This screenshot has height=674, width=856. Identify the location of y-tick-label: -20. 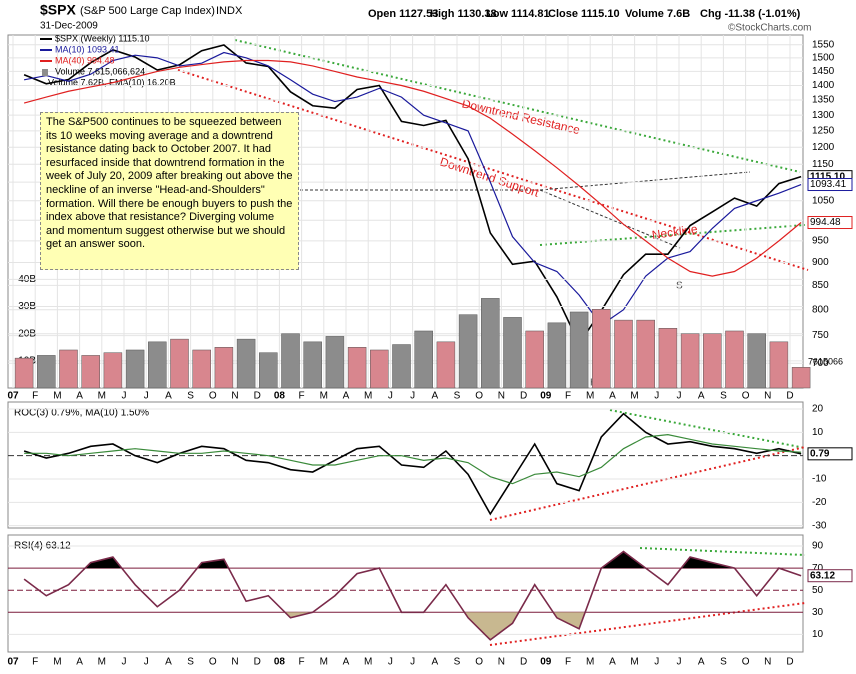
(819, 502).